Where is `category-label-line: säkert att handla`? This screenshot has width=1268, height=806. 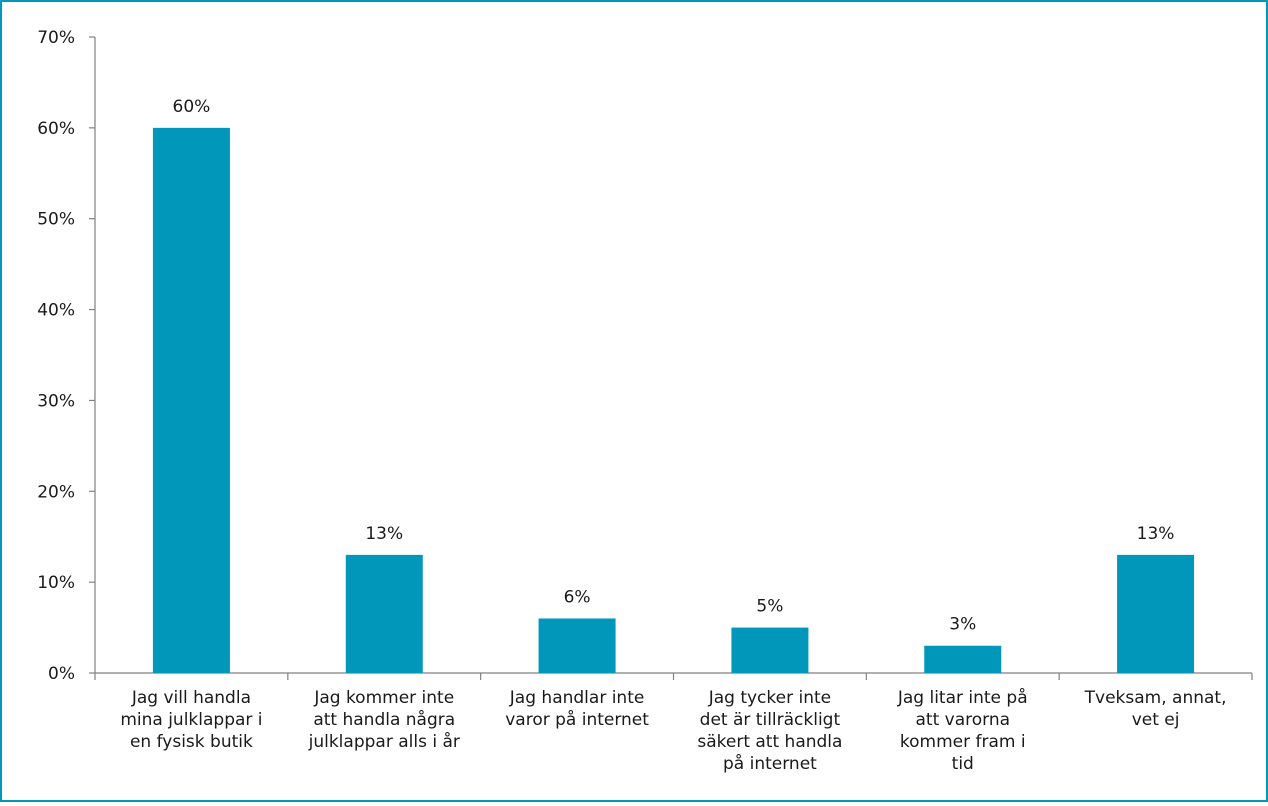 category-label-line: säkert att handla is located at coordinates (769, 742).